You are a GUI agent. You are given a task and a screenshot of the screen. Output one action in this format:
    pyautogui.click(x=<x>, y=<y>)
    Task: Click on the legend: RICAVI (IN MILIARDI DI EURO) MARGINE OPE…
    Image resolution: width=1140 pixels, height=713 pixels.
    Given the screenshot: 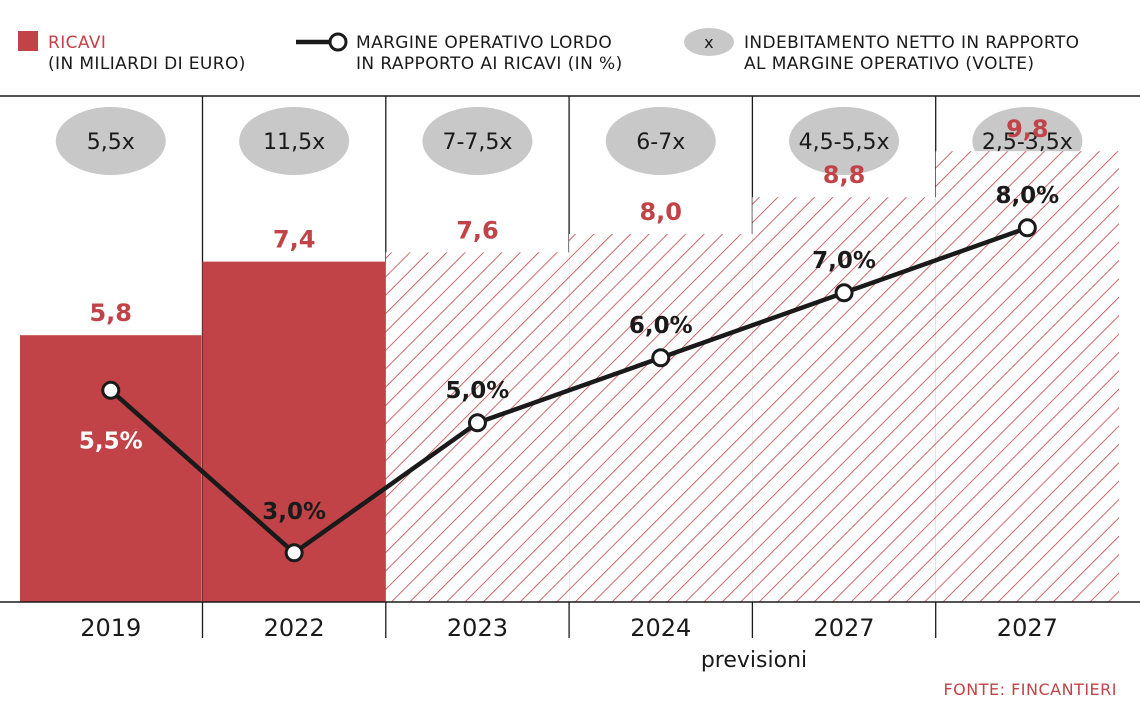 What is the action you would take?
    pyautogui.click(x=548, y=51)
    